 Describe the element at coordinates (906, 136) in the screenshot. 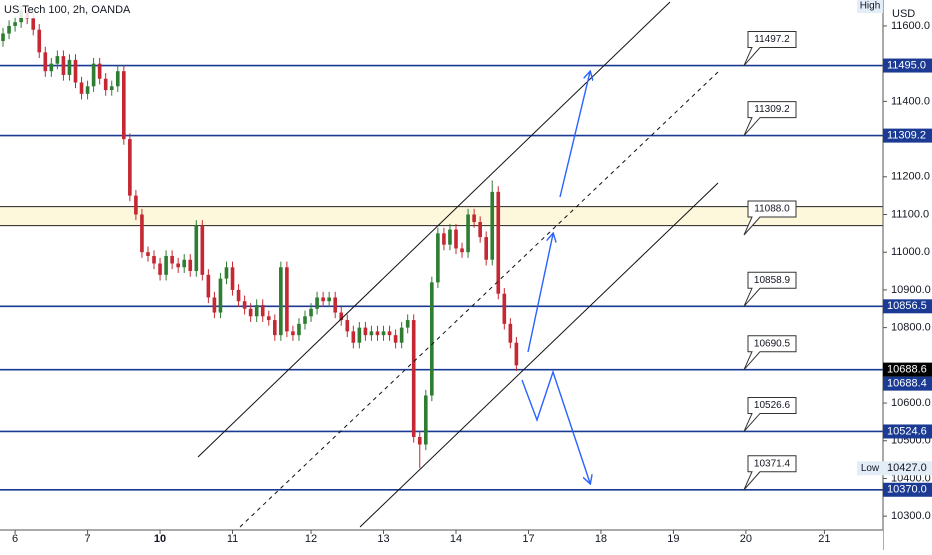

I see `level-tag-label: 11309.2` at that location.